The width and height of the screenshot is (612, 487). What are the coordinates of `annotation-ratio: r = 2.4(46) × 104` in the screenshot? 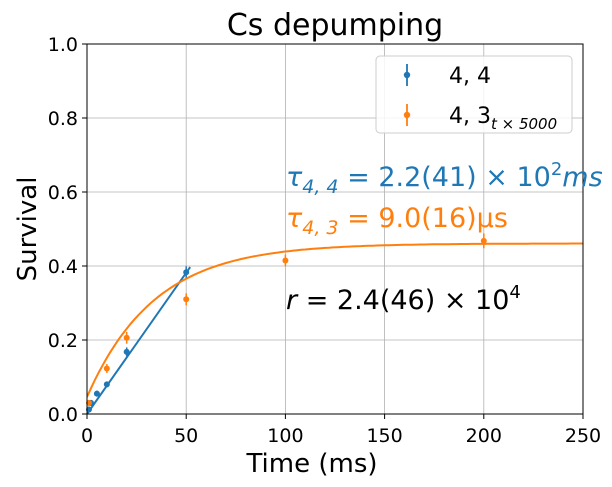 It's located at (403, 299).